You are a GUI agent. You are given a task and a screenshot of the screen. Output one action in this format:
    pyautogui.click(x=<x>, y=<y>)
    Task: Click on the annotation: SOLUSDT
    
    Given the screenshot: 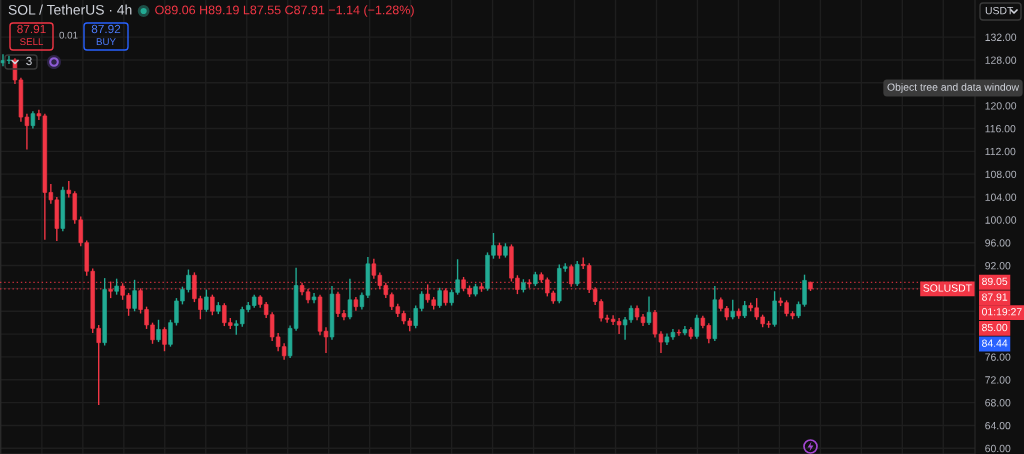 What is the action you would take?
    pyautogui.click(x=947, y=288)
    